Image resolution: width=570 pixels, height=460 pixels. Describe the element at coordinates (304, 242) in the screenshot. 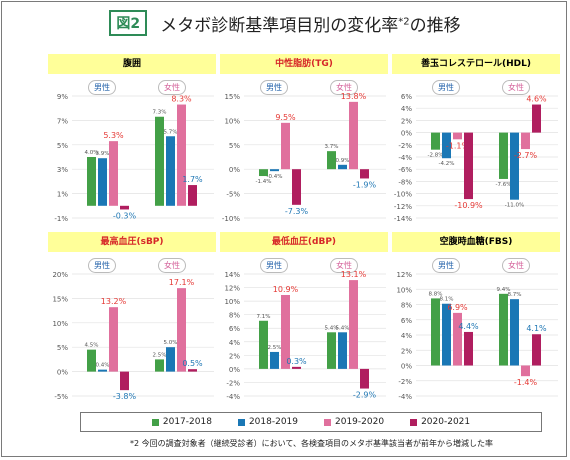

I see `chart-title: 最低血圧(dBP)` at that location.